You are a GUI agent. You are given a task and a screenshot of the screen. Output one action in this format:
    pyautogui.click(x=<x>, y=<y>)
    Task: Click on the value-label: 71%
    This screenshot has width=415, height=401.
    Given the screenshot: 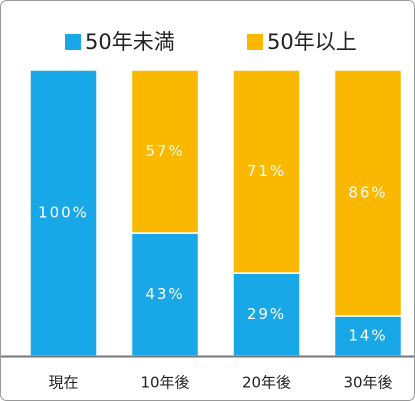 What is the action you would take?
    pyautogui.click(x=266, y=171)
    